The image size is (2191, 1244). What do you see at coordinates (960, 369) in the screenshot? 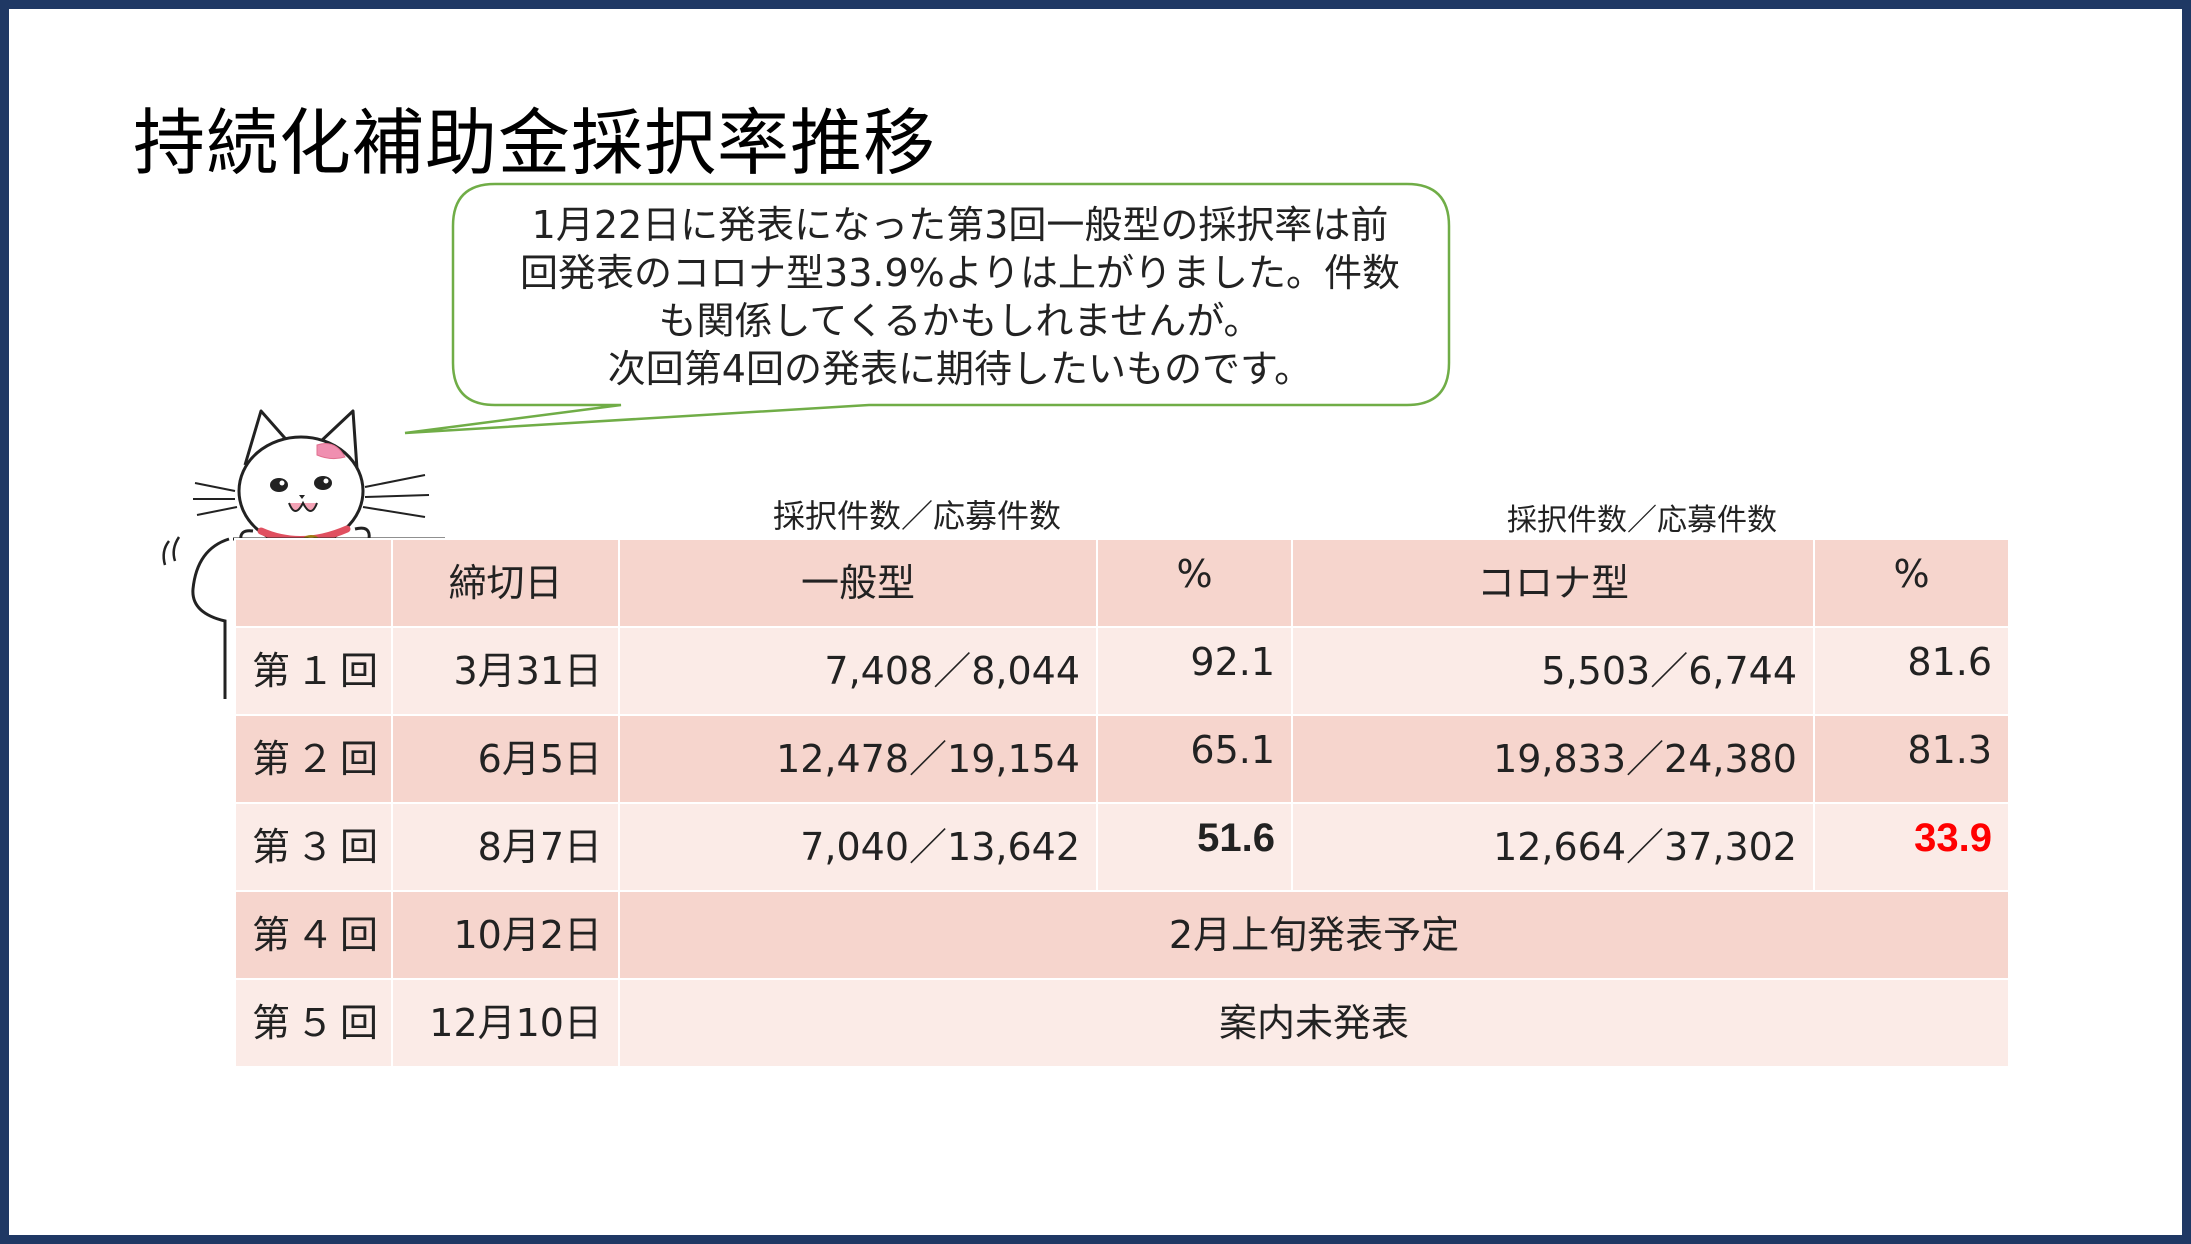
I see `bubble-line-4: 次回第4回の発表に期待したいものです。` at bounding box center [960, 369].